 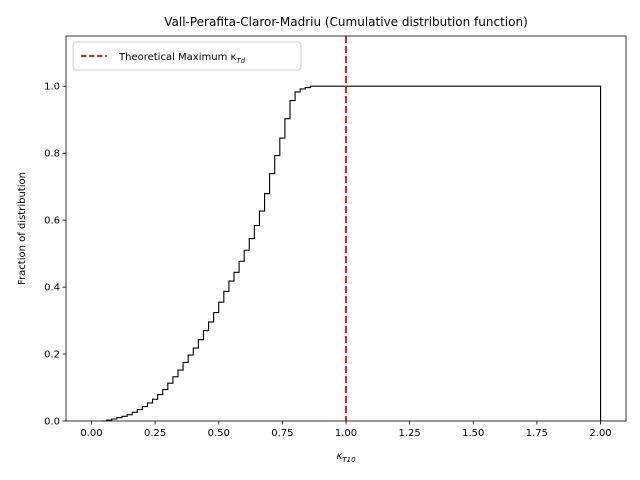 I want to click on x-tick-label: 2.00, so click(x=600, y=433).